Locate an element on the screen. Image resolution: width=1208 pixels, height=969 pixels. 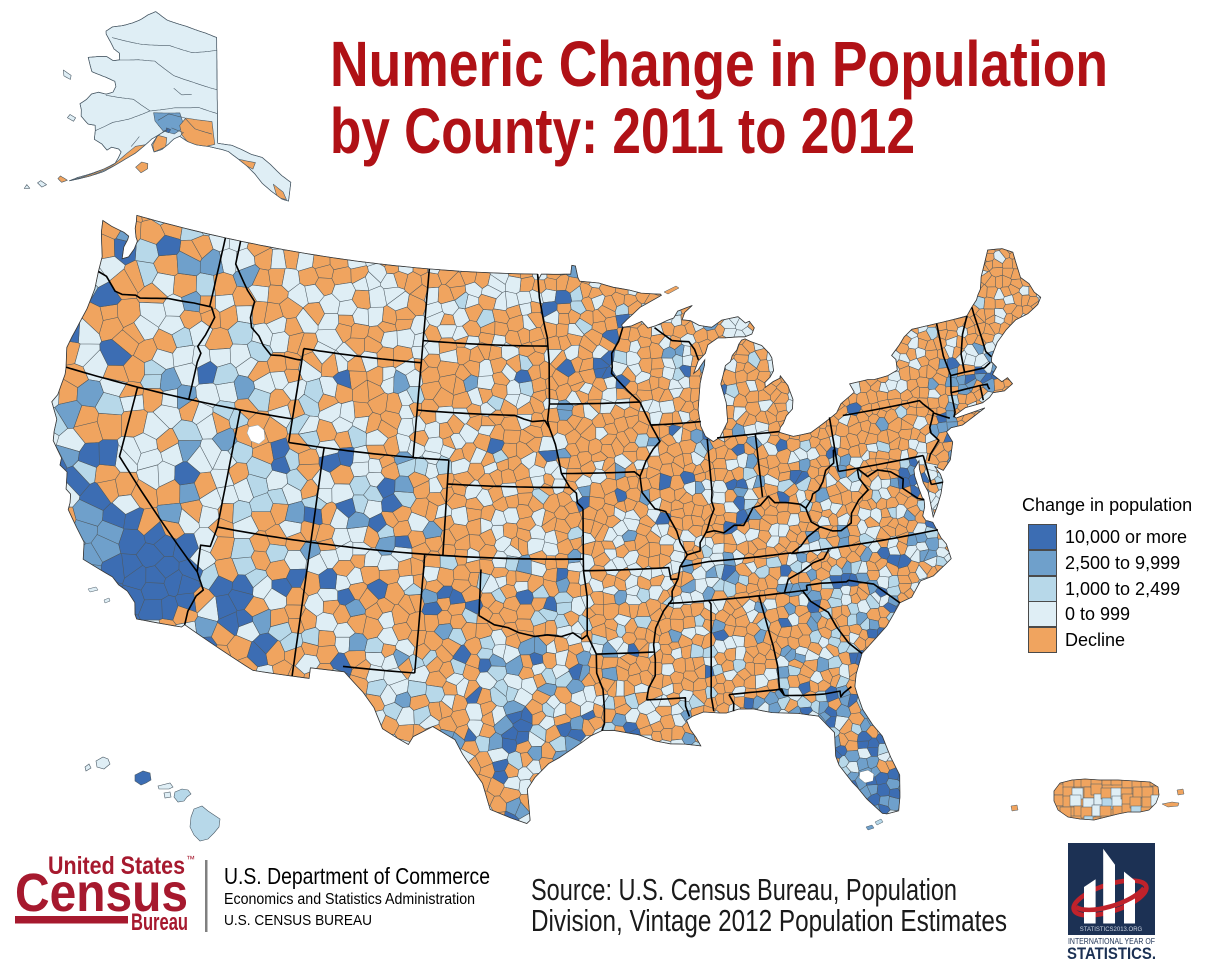
svg-text: U.S. Department of Commerce is located at coordinates (357, 876).